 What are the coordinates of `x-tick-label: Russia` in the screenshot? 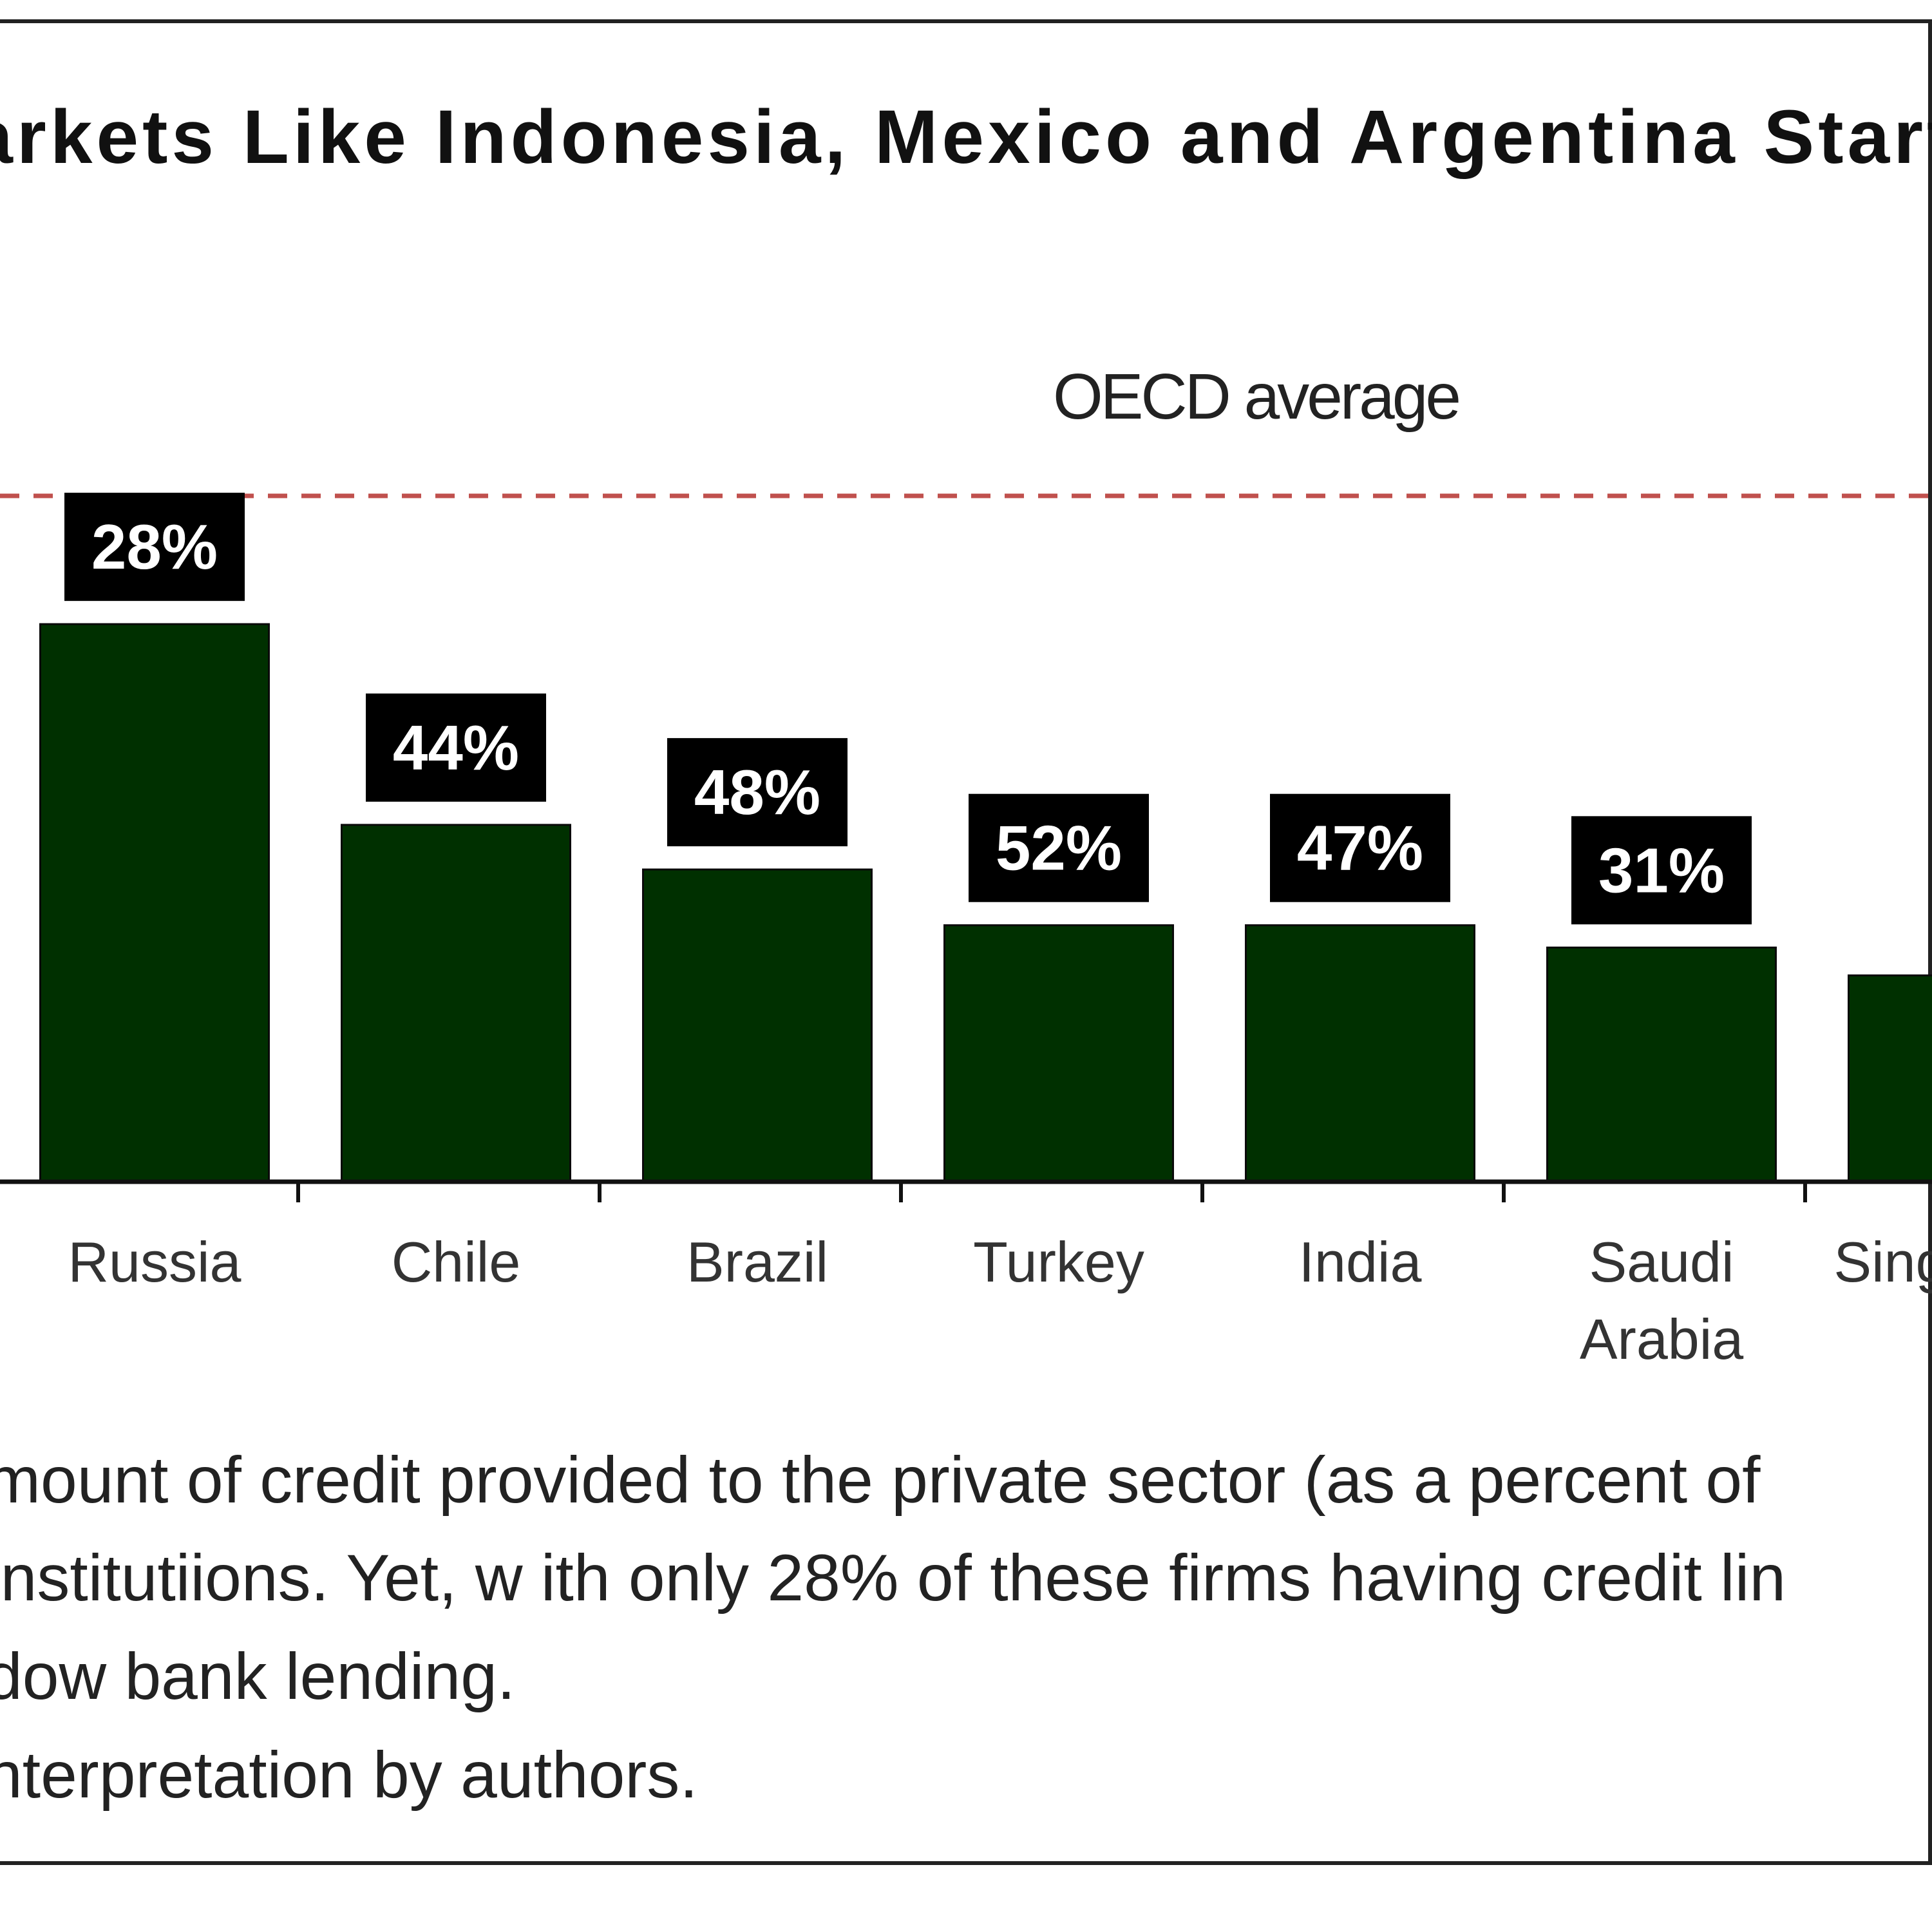 It's located at (155, 1262).